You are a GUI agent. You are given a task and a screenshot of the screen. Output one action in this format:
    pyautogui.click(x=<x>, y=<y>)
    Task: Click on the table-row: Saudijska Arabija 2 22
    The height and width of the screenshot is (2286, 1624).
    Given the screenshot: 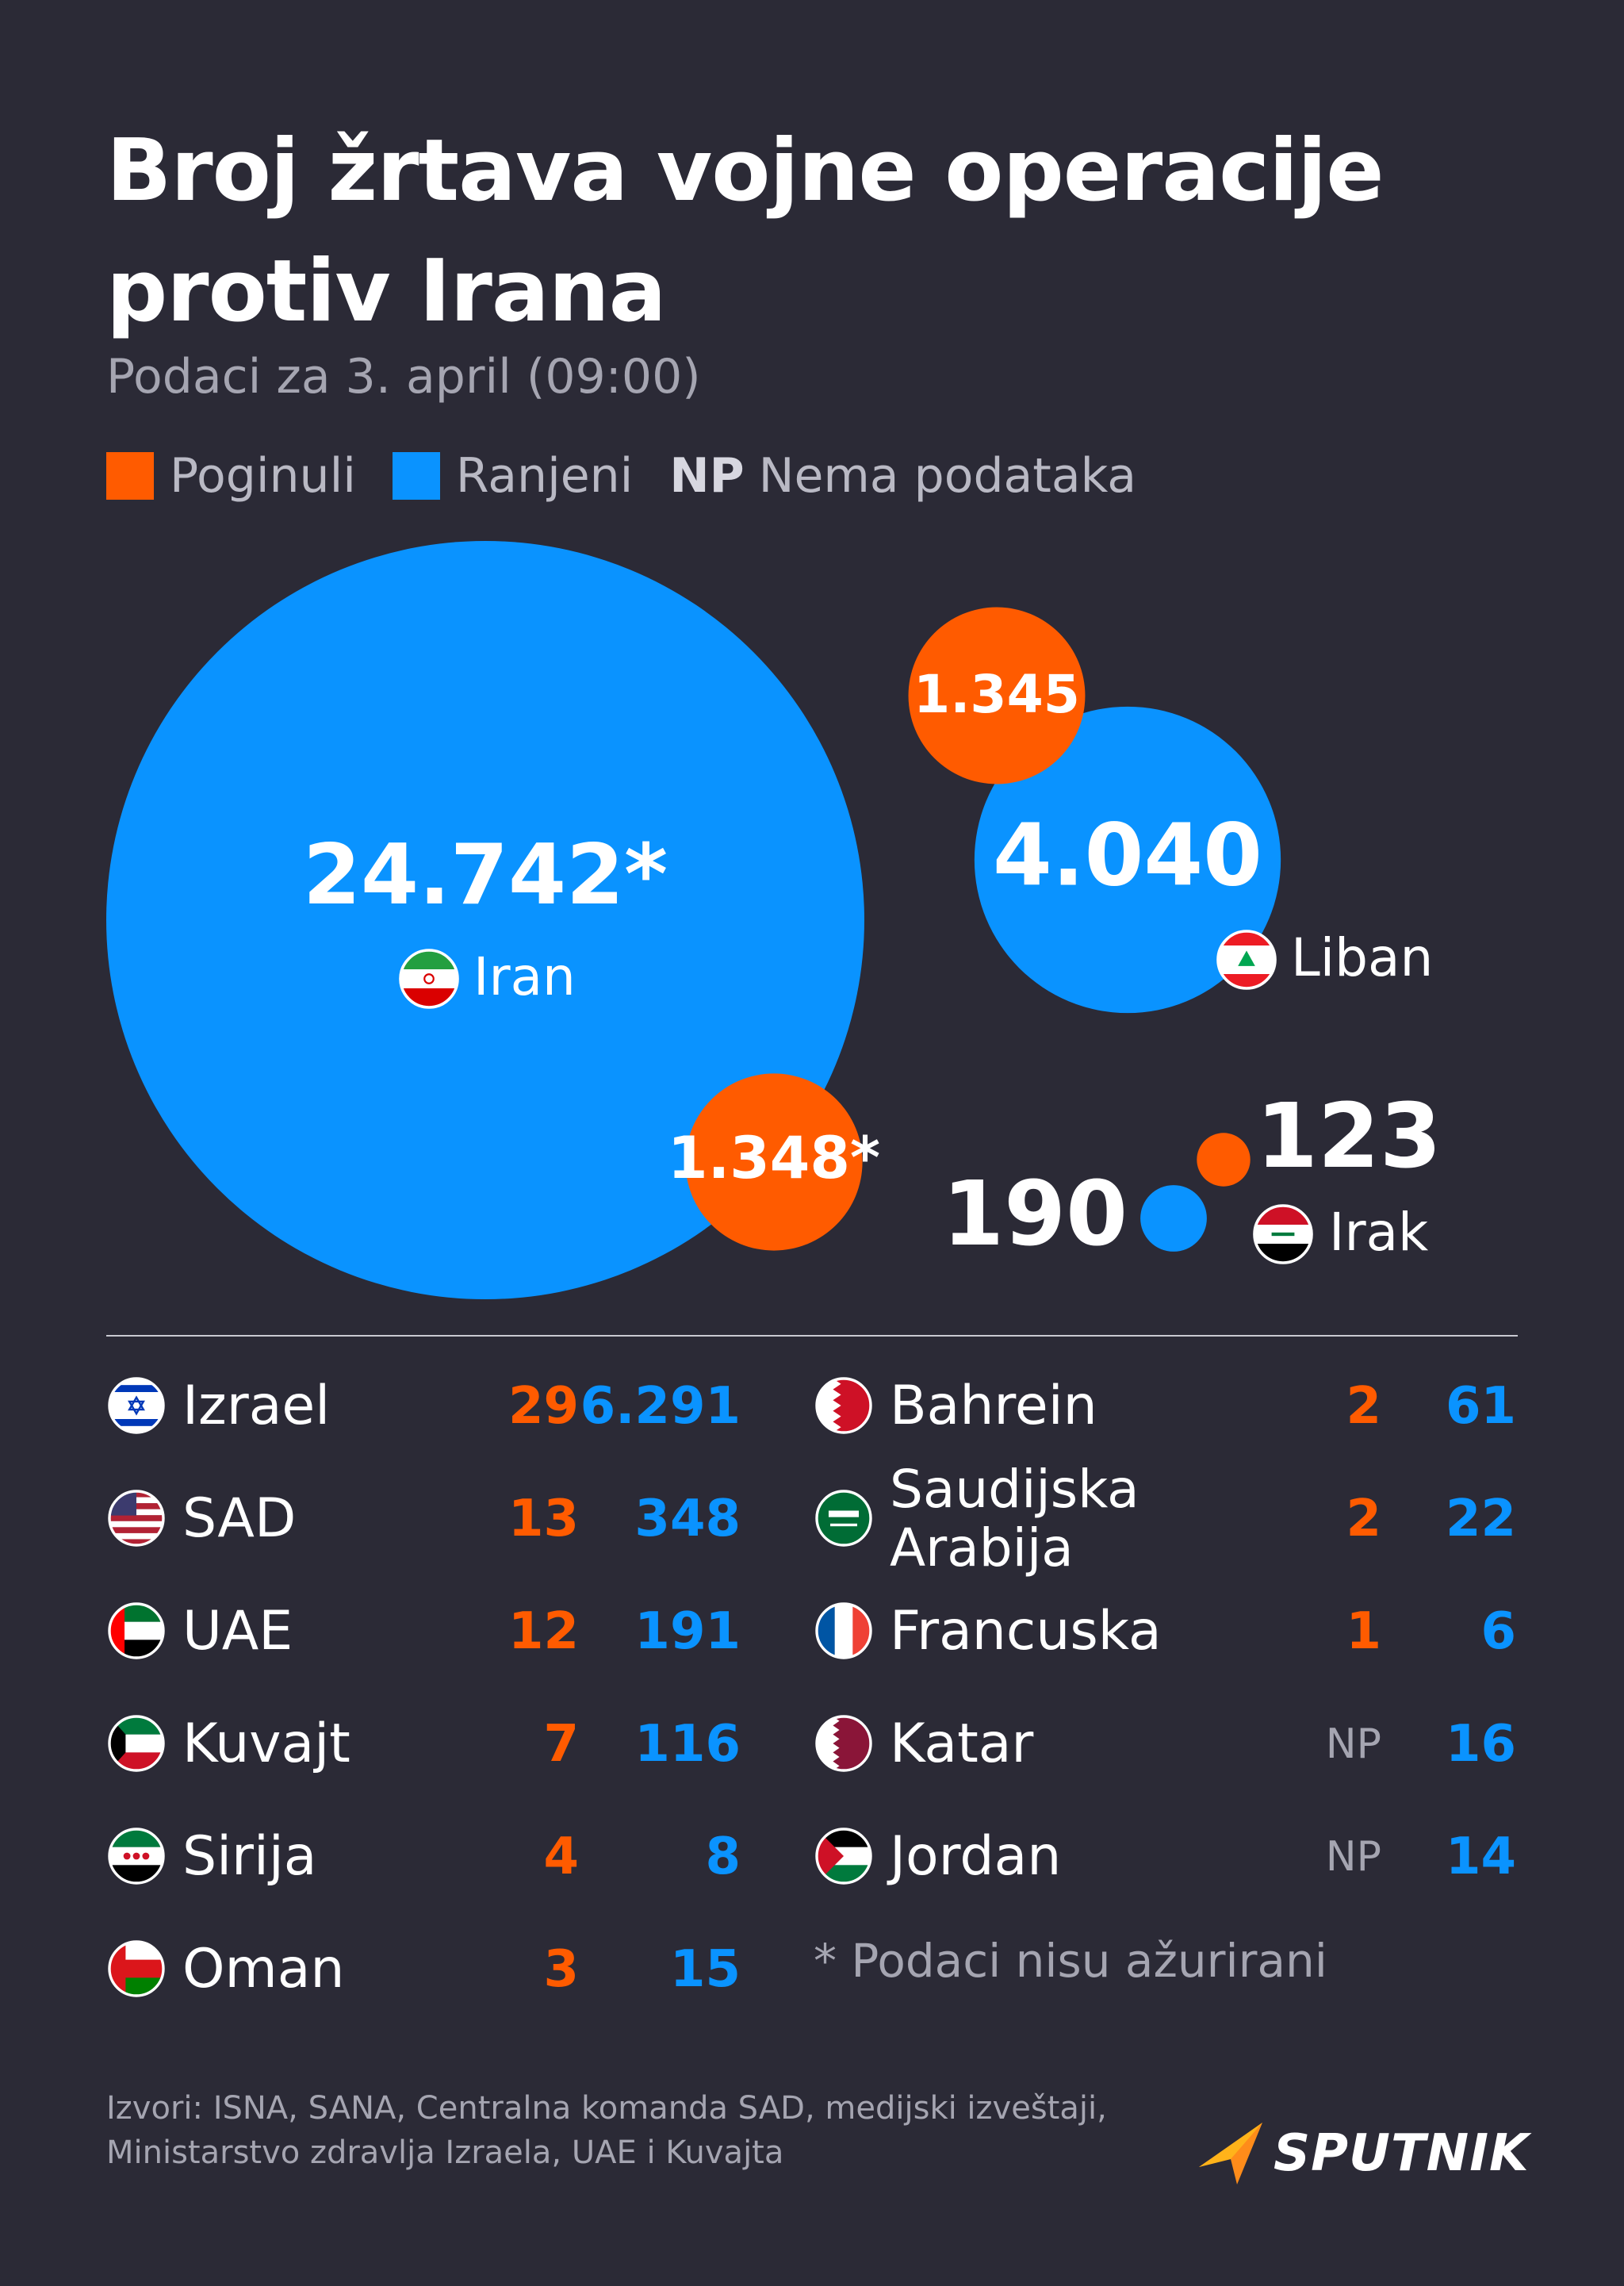 What is the action you would take?
    pyautogui.click(x=1165, y=1518)
    